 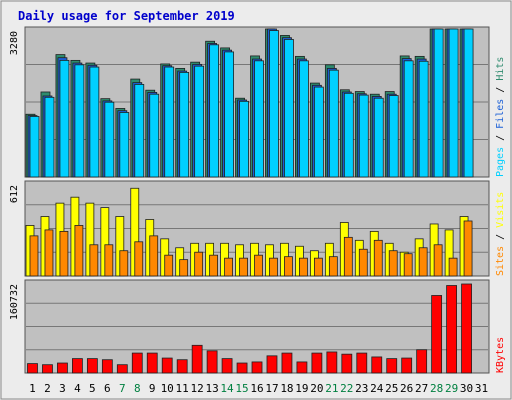 I want to click on panel-bottom-legend: KBytes, so click(x=500, y=355).